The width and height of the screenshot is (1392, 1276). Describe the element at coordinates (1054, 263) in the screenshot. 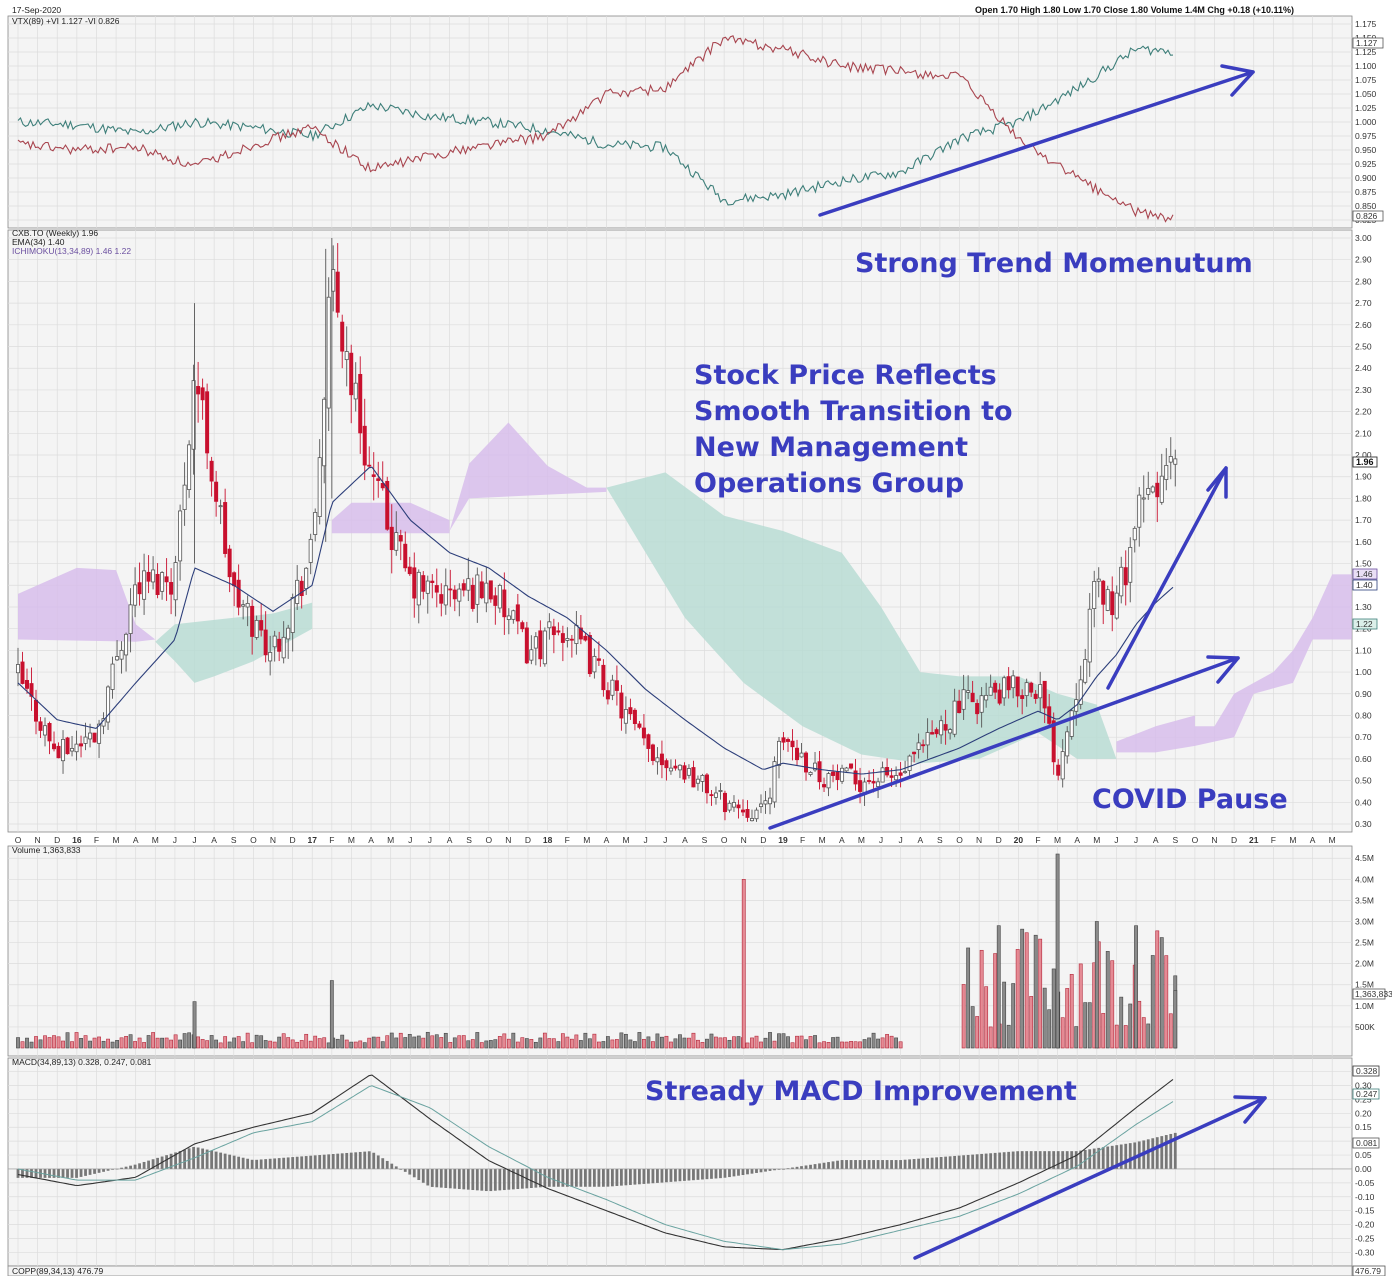

I see `annotation-momentum: Strong Trend Momenutum` at that location.